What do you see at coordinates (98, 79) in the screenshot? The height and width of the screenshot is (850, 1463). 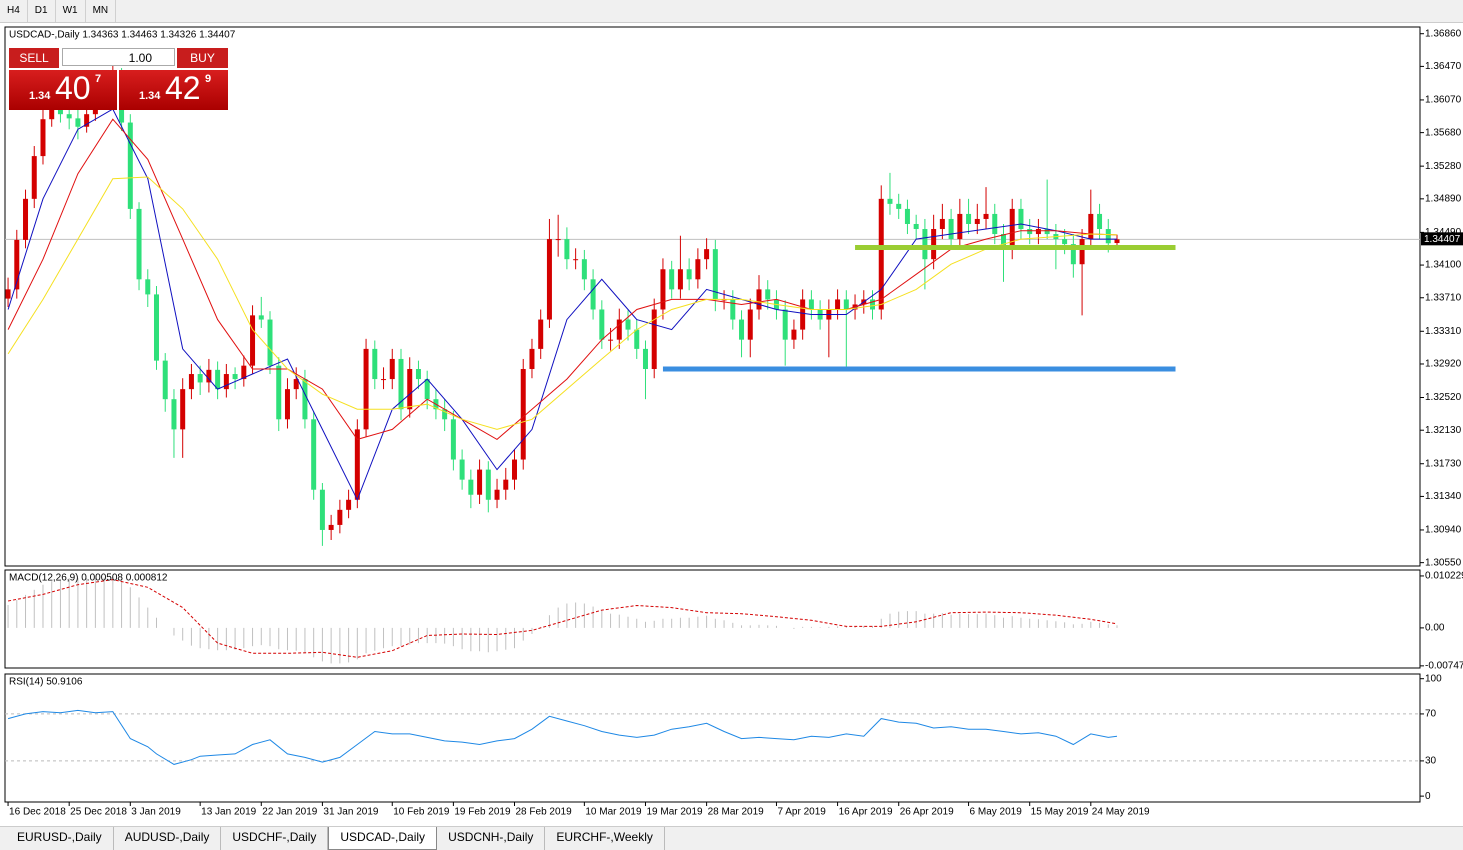 I see `price-small: 7` at bounding box center [98, 79].